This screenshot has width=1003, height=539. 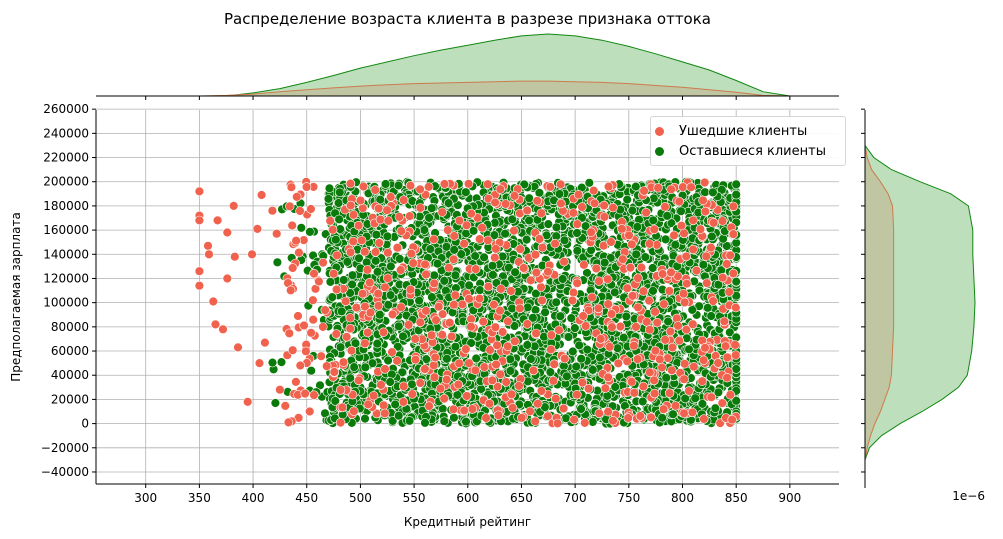 I want to click on x-tick-label: 900, so click(x=789, y=498).